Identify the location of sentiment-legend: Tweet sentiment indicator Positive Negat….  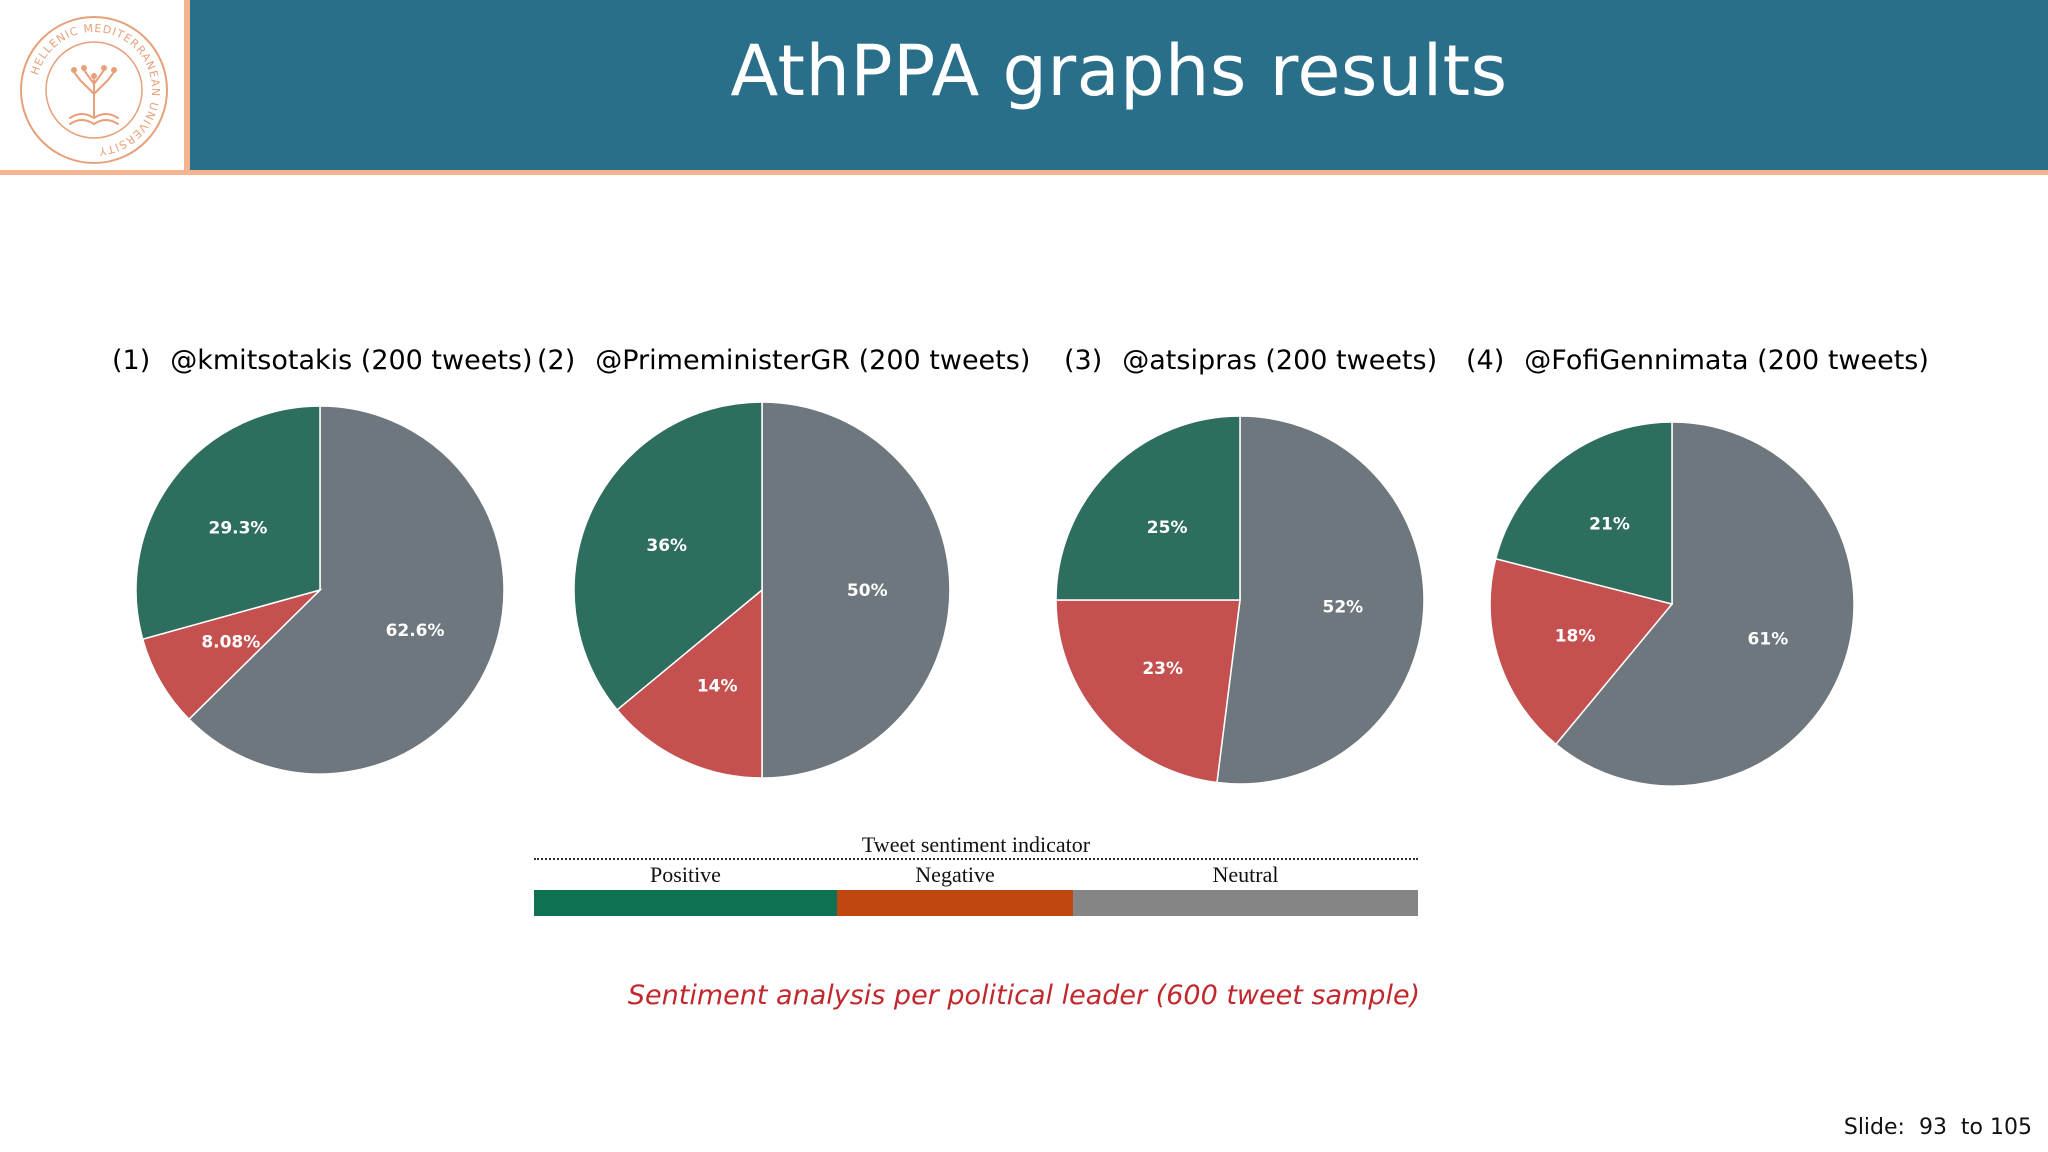
(976, 873).